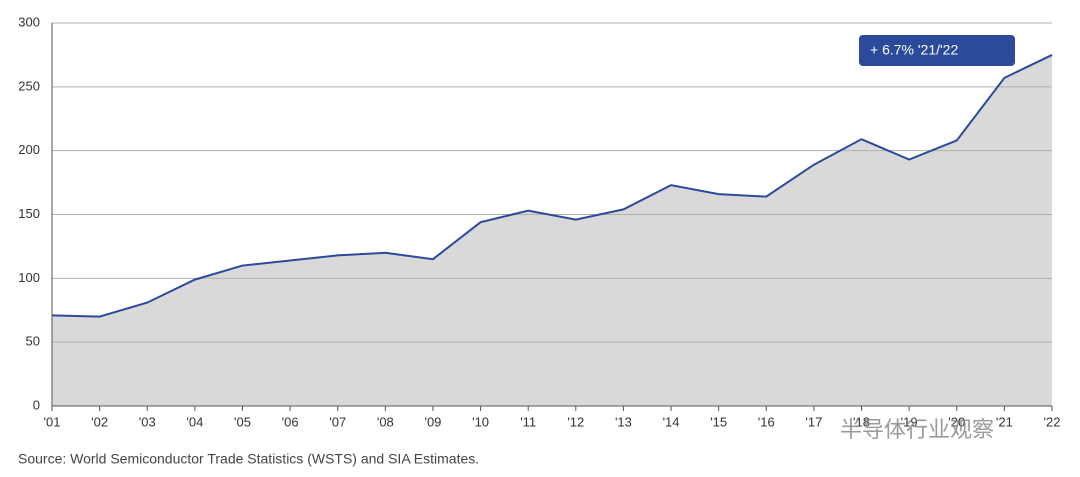  What do you see at coordinates (528, 421) in the screenshot?
I see `x-tick-label: '11` at bounding box center [528, 421].